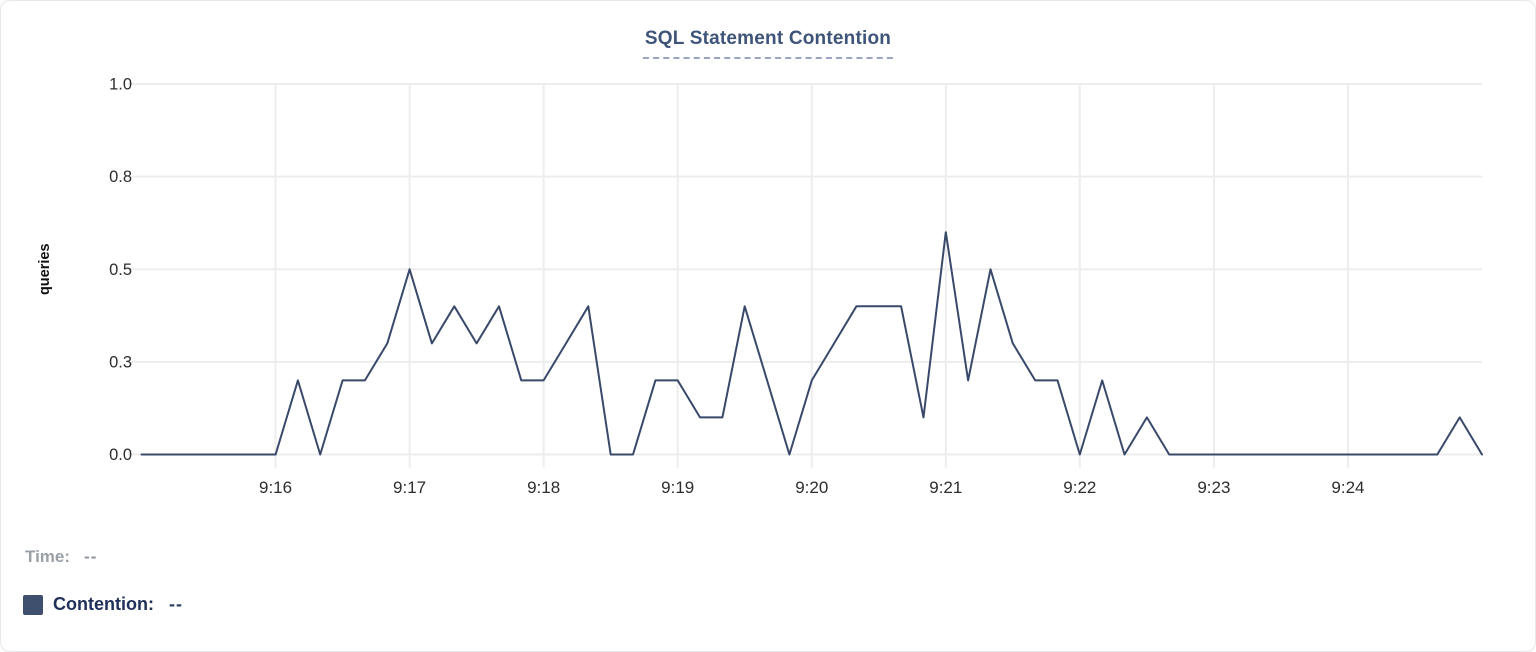 This screenshot has height=652, width=1536. What do you see at coordinates (811, 487) in the screenshot?
I see `x-tick-label: 9:20` at bounding box center [811, 487].